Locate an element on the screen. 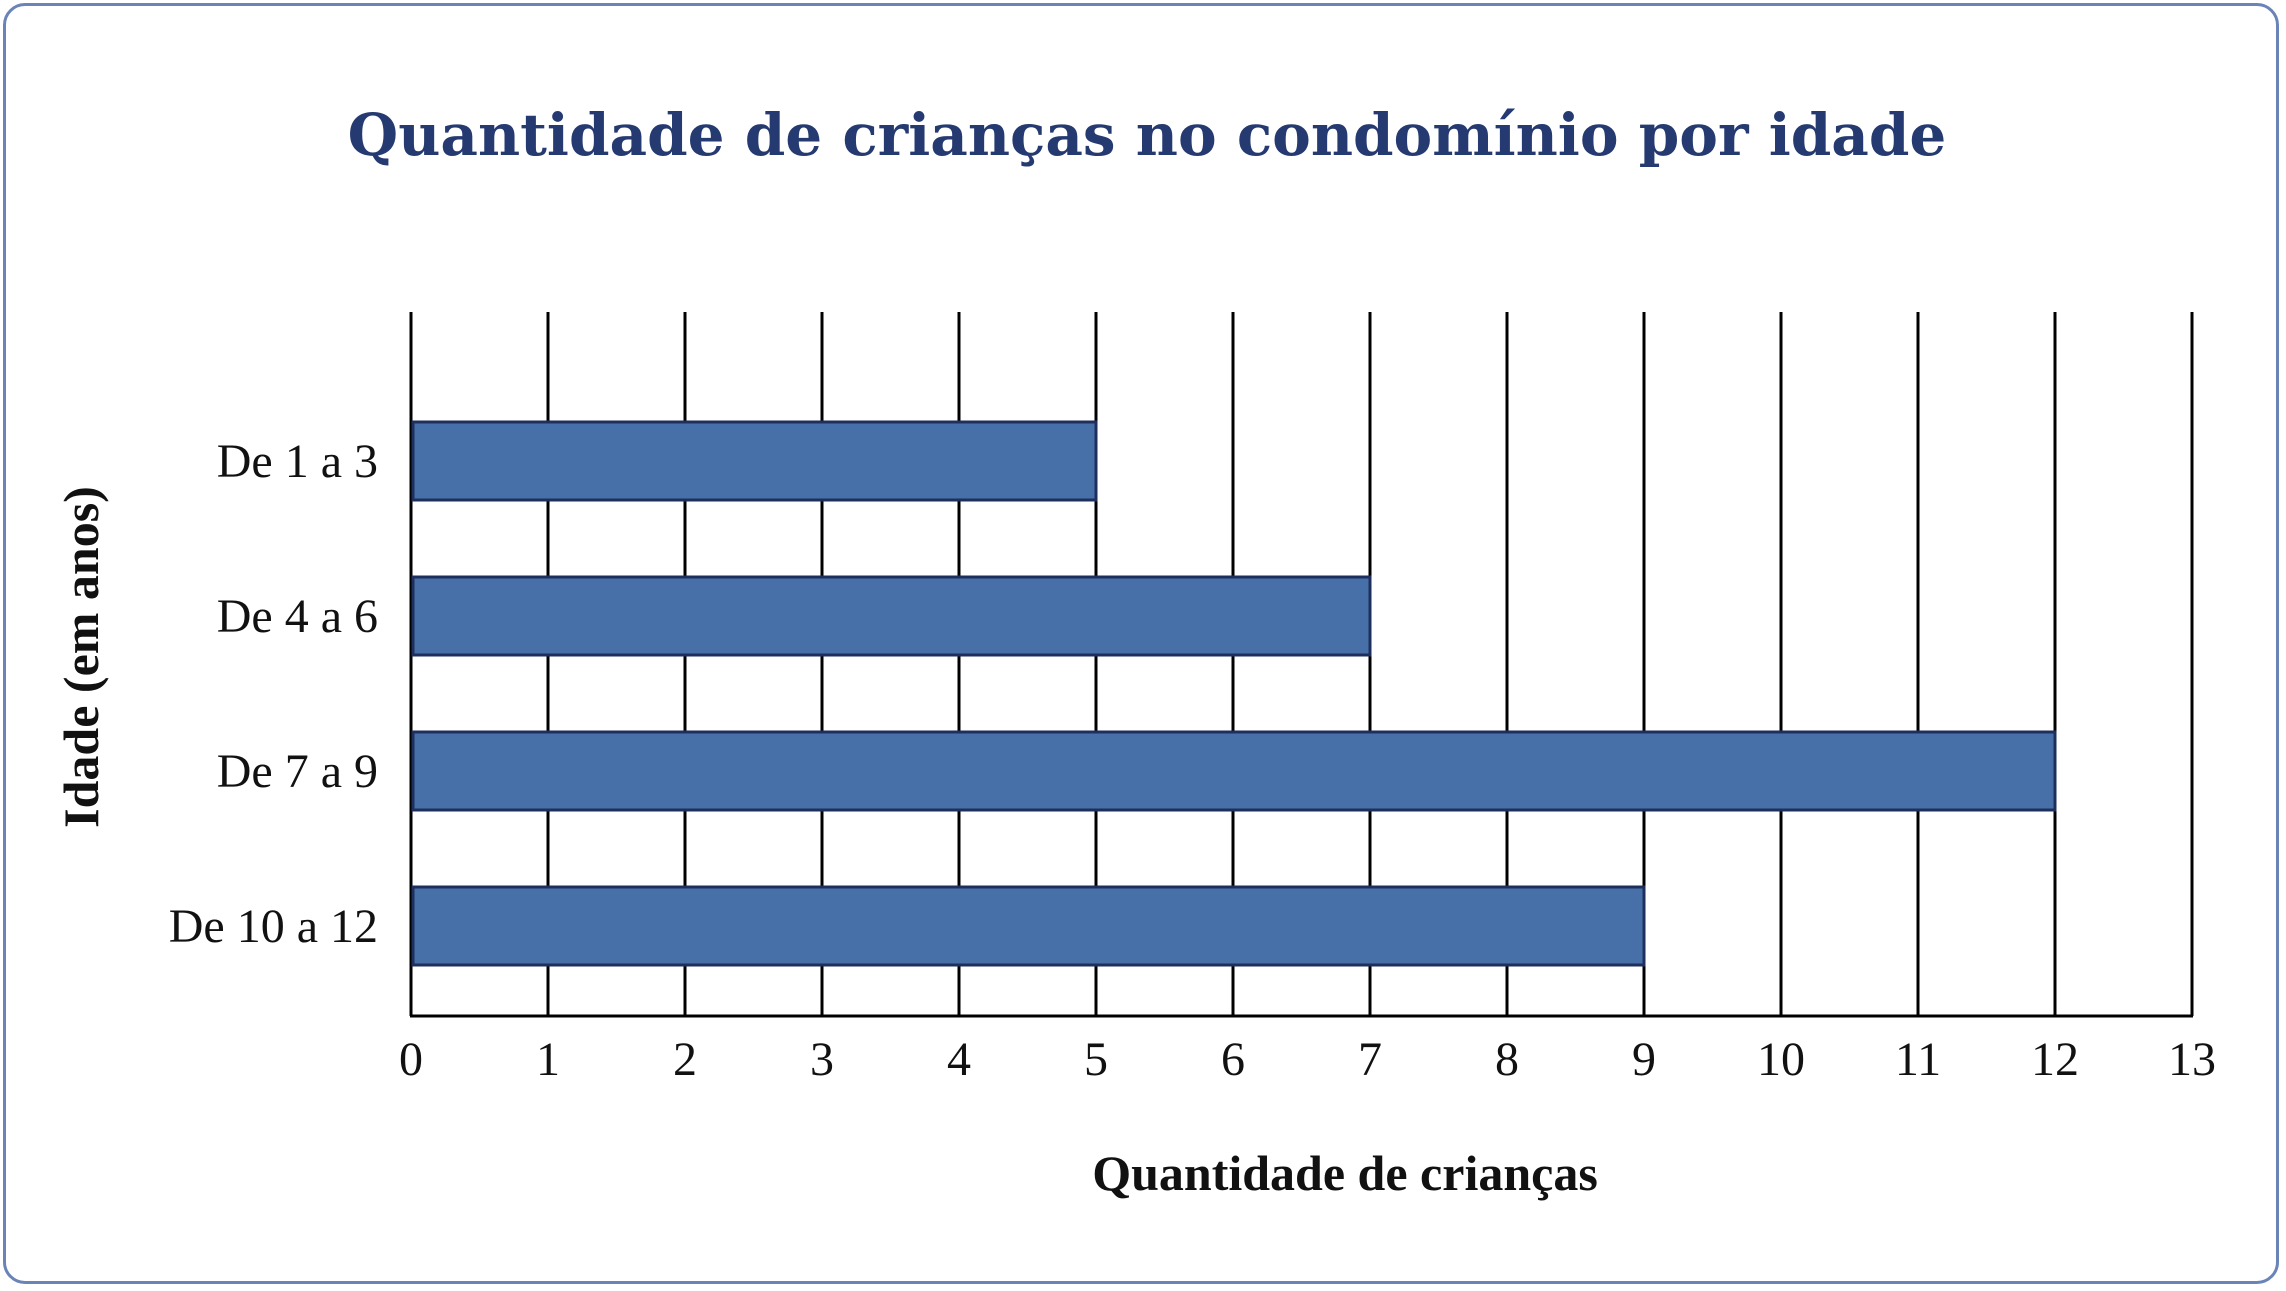 This screenshot has width=2286, height=1291. y-category-label: De 4 a 6 is located at coordinates (297, 616).